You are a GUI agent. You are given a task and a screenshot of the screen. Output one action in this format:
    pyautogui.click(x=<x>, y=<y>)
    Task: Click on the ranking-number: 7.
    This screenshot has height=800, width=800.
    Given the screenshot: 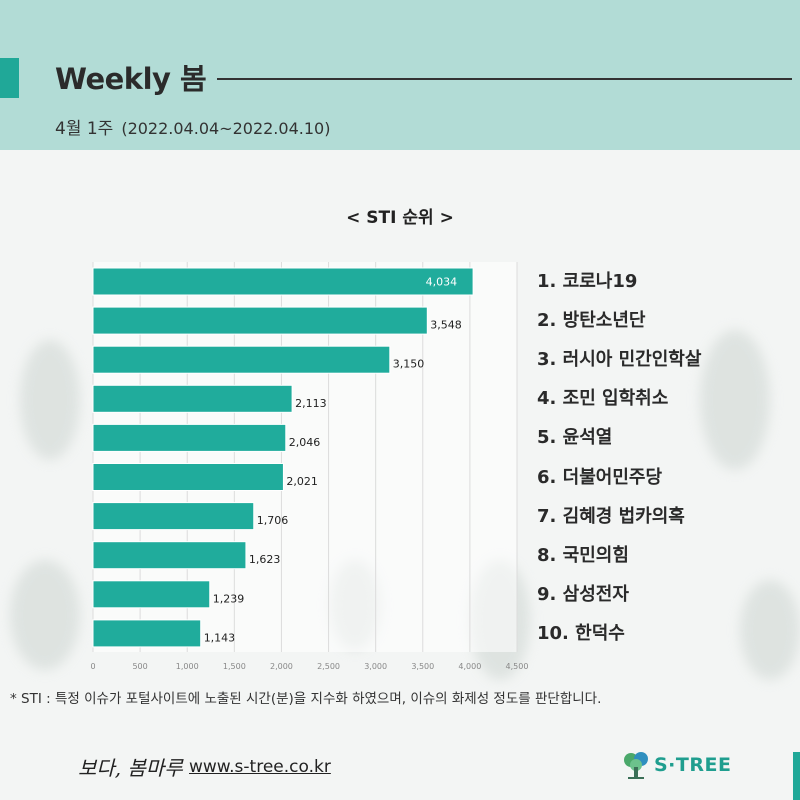 What is the action you would take?
    pyautogui.click(x=550, y=516)
    